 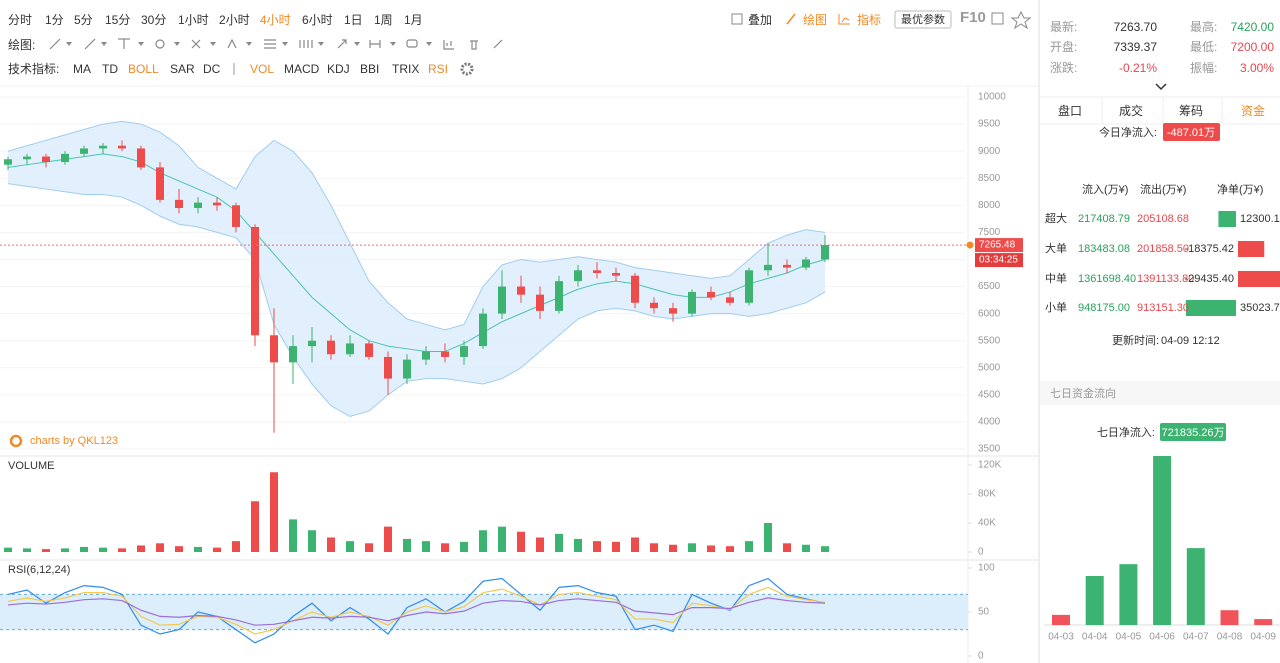 What do you see at coordinates (302, 69) in the screenshot?
I see `indicator-tab: MACD` at bounding box center [302, 69].